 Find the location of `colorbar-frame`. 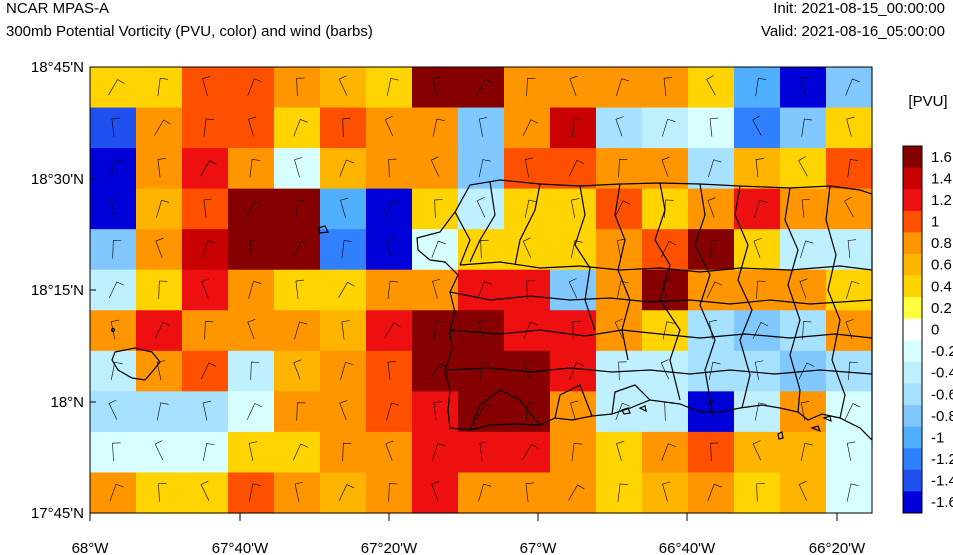

colorbar-frame is located at coordinates (912, 329).